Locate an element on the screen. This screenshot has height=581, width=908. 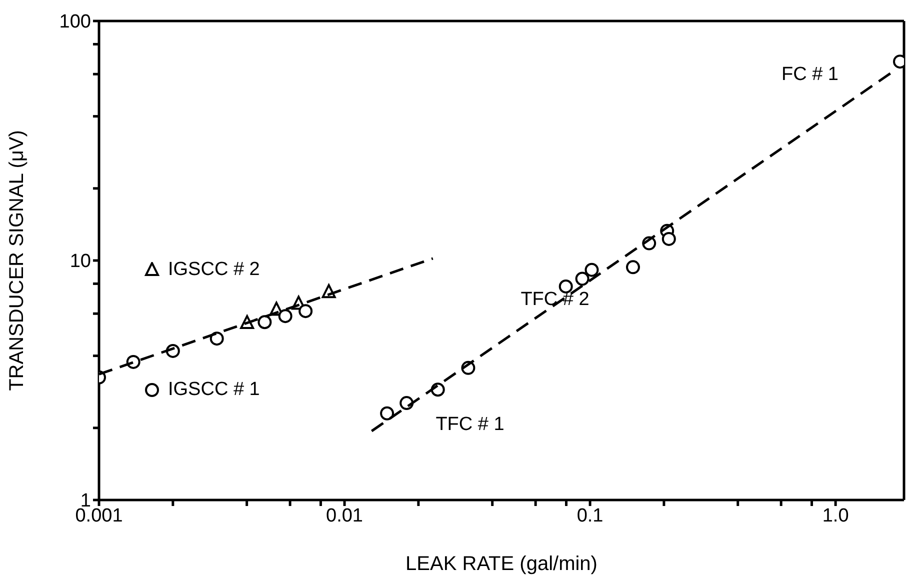
annotation: TFC # 1 is located at coordinates (470, 425).